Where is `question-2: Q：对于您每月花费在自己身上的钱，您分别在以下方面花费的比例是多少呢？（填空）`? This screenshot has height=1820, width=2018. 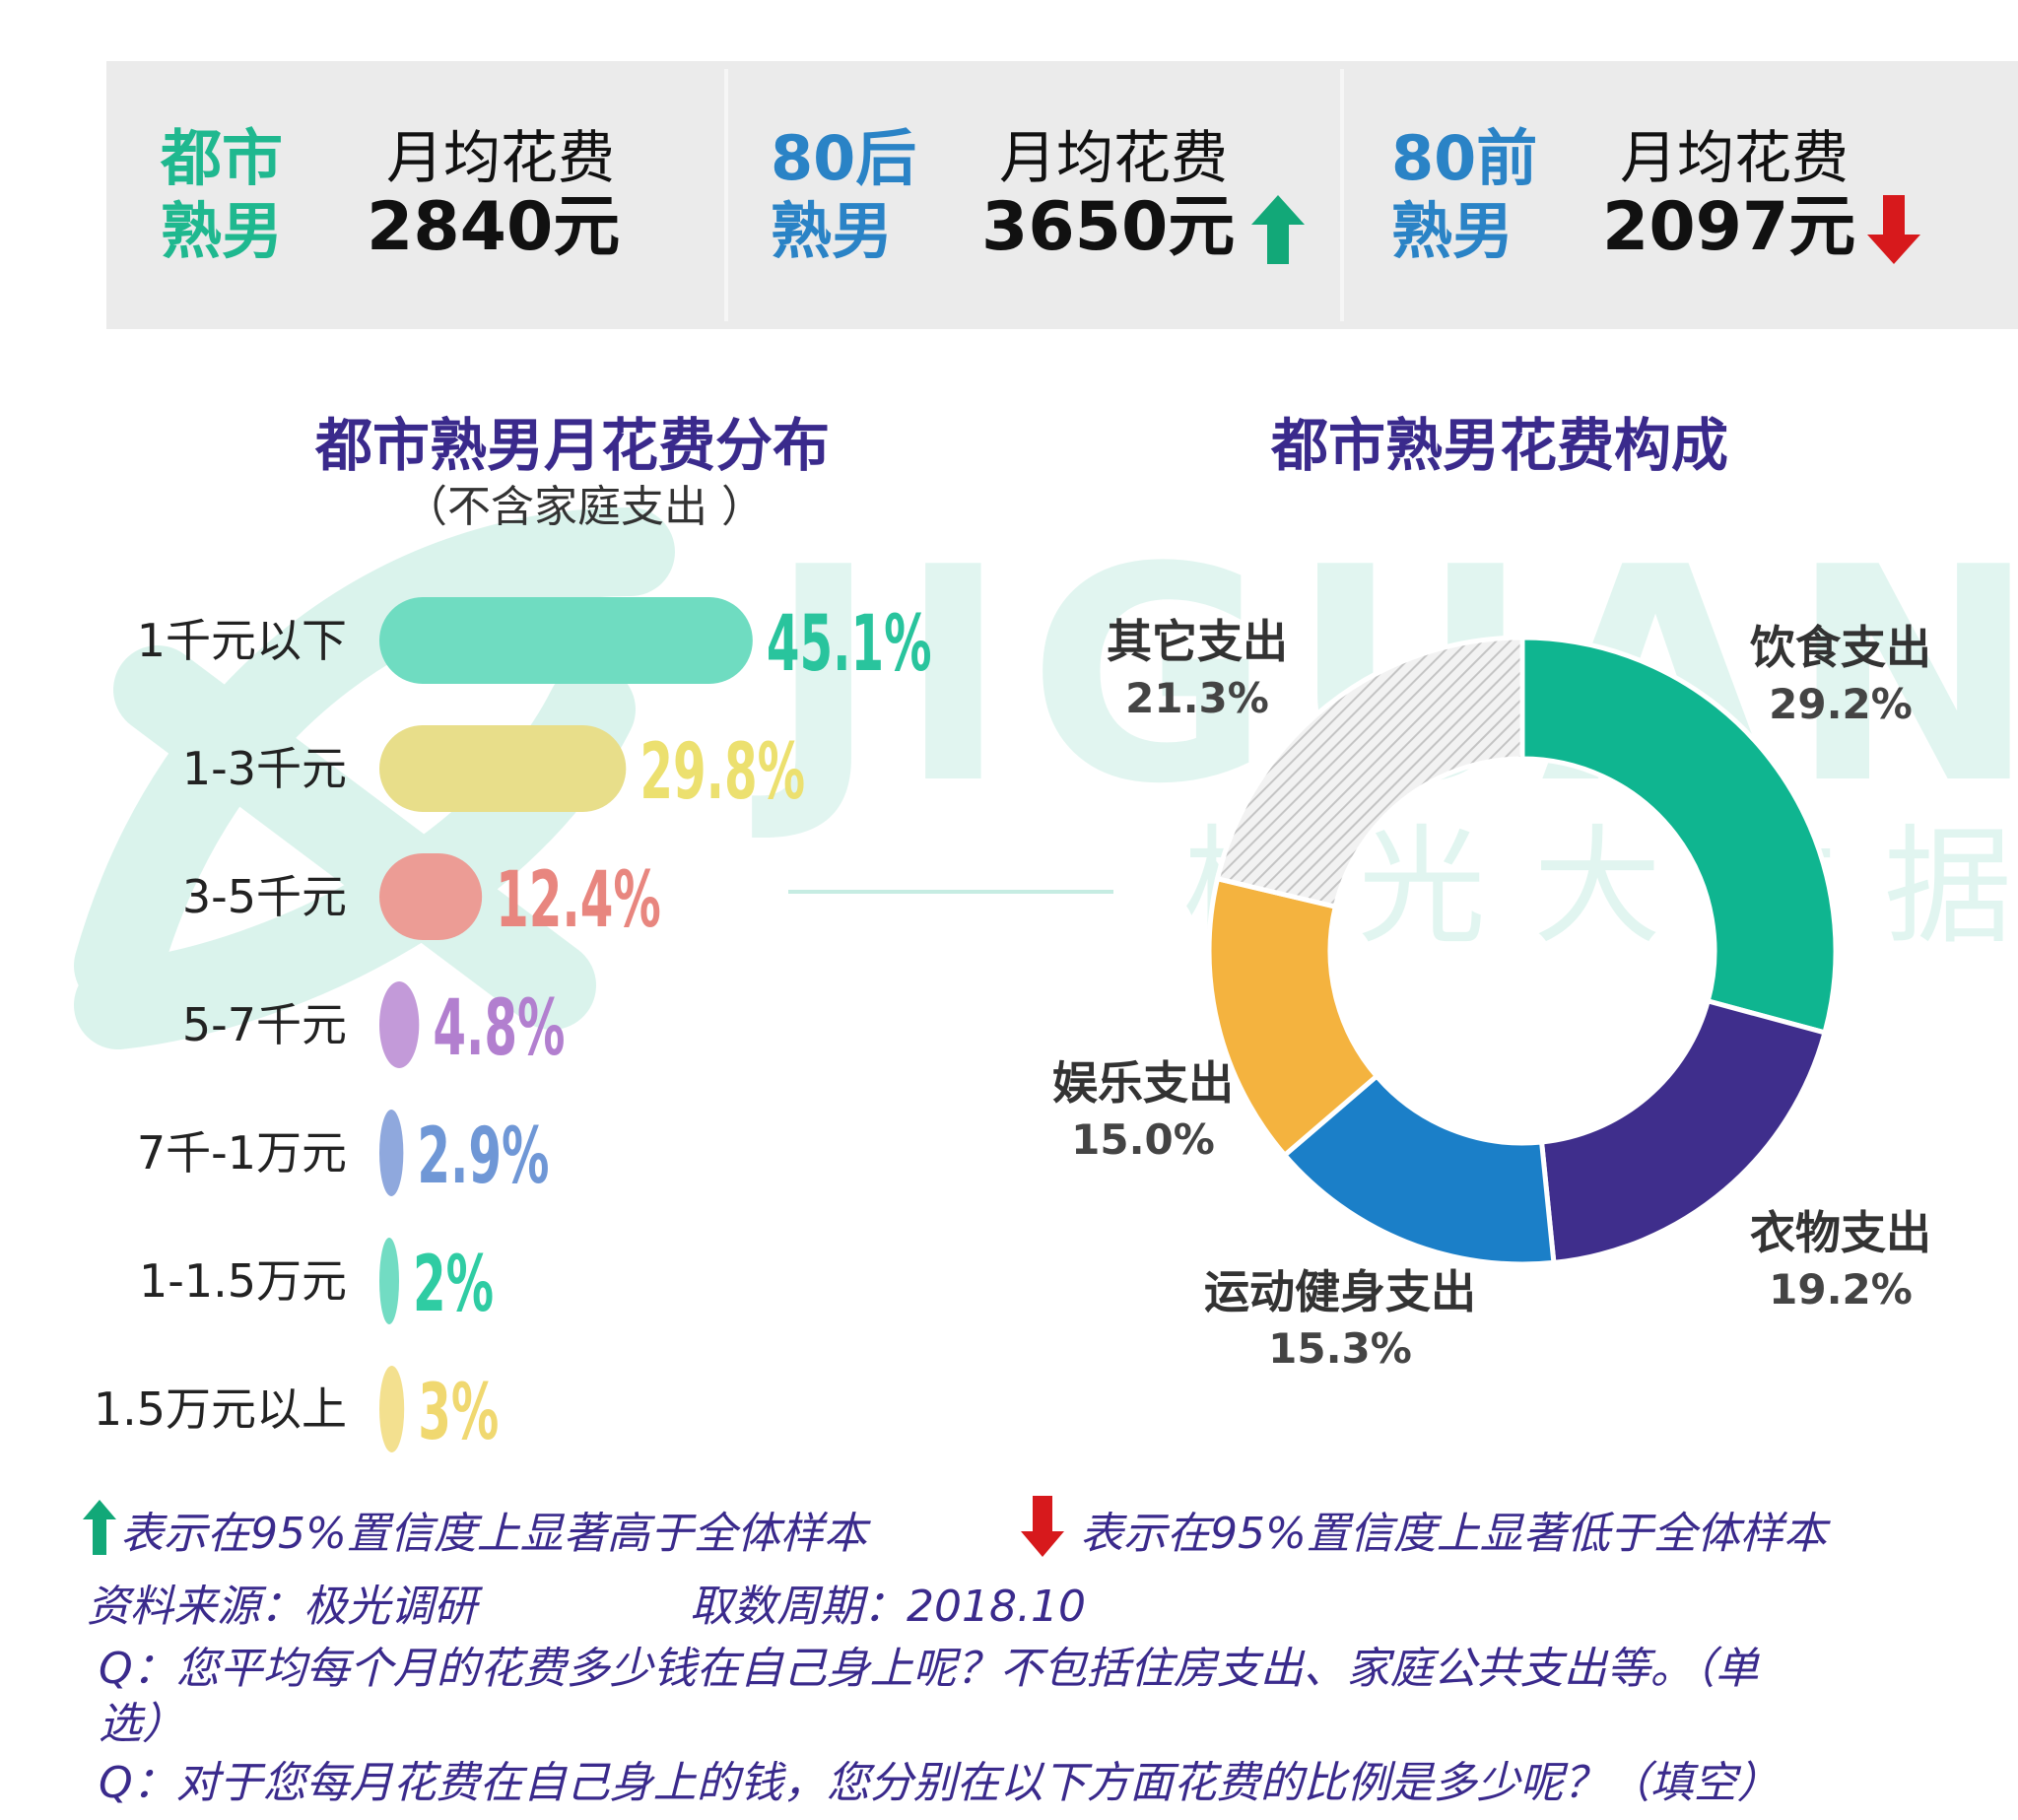 question-2: Q：对于您每月花费在自己身上的钱，您分别在以下方面花费的比例是多少呢？（填空） is located at coordinates (940, 1783).